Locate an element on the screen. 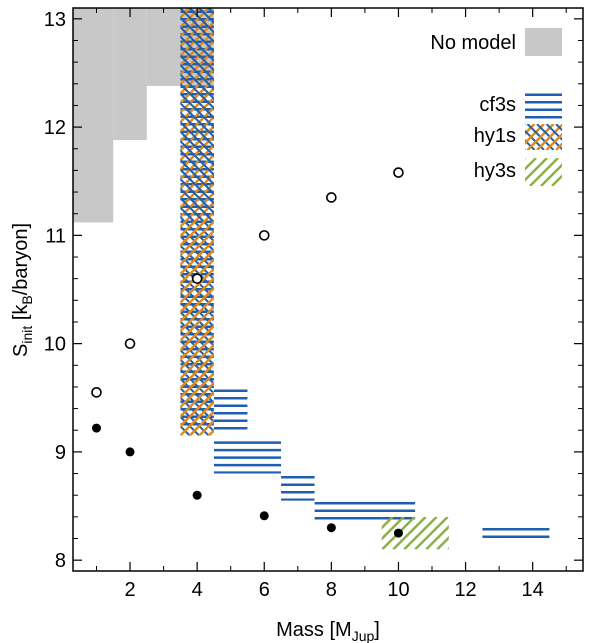 The width and height of the screenshot is (600, 643). y-tick-label-8: 8 is located at coordinates (60, 561).